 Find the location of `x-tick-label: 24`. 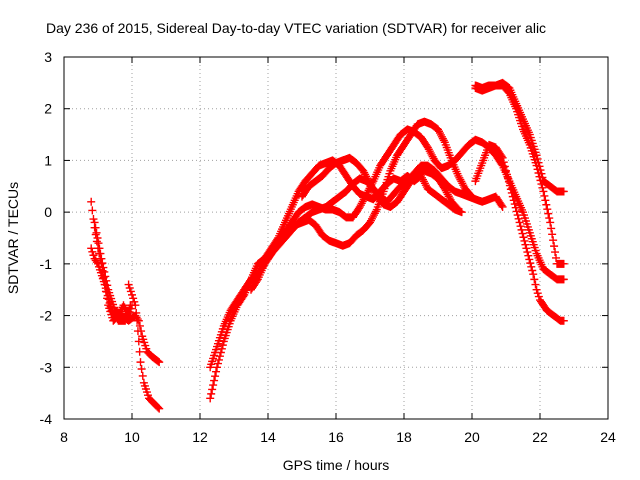

x-tick-label: 24 is located at coordinates (608, 437).